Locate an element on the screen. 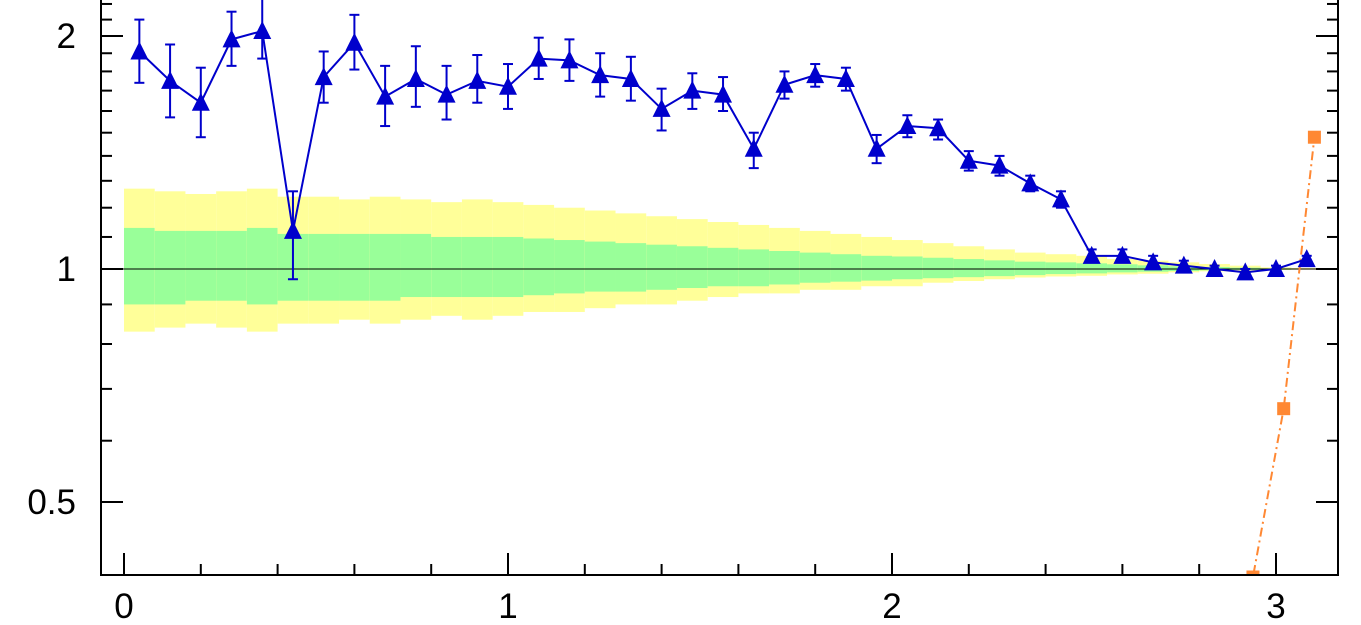  x-tick-label: 3 is located at coordinates (1275, 603).